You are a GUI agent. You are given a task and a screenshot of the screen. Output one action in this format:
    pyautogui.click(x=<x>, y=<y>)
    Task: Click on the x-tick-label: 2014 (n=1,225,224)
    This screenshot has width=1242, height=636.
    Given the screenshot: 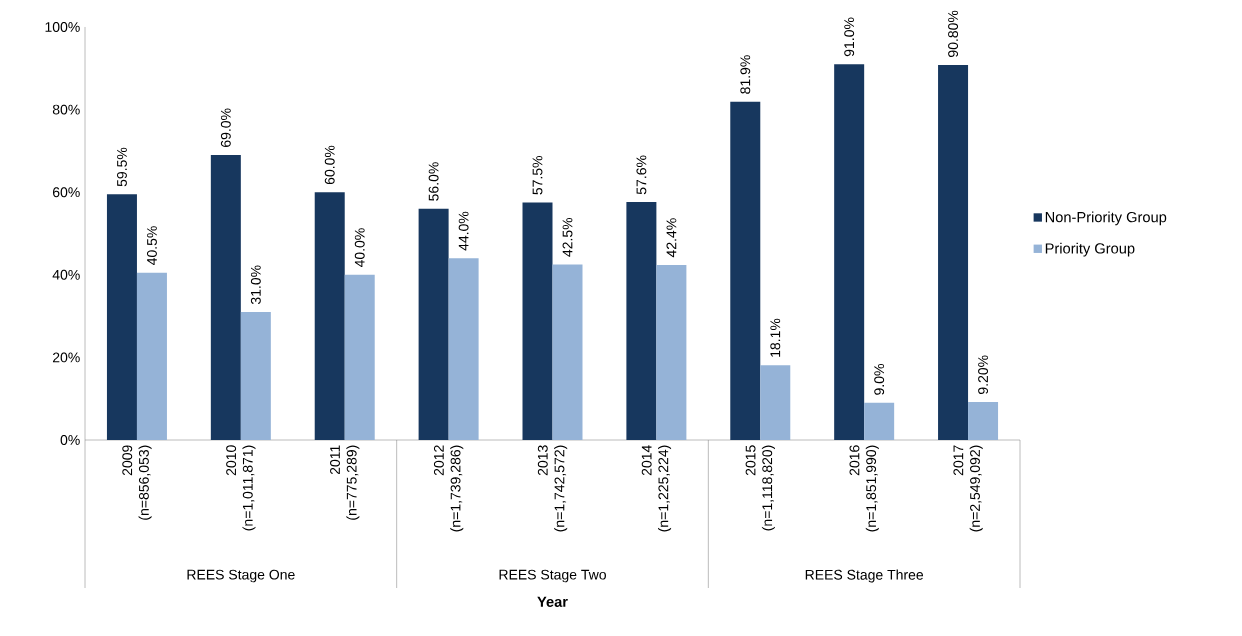 What is the action you would take?
    pyautogui.click(x=656, y=488)
    